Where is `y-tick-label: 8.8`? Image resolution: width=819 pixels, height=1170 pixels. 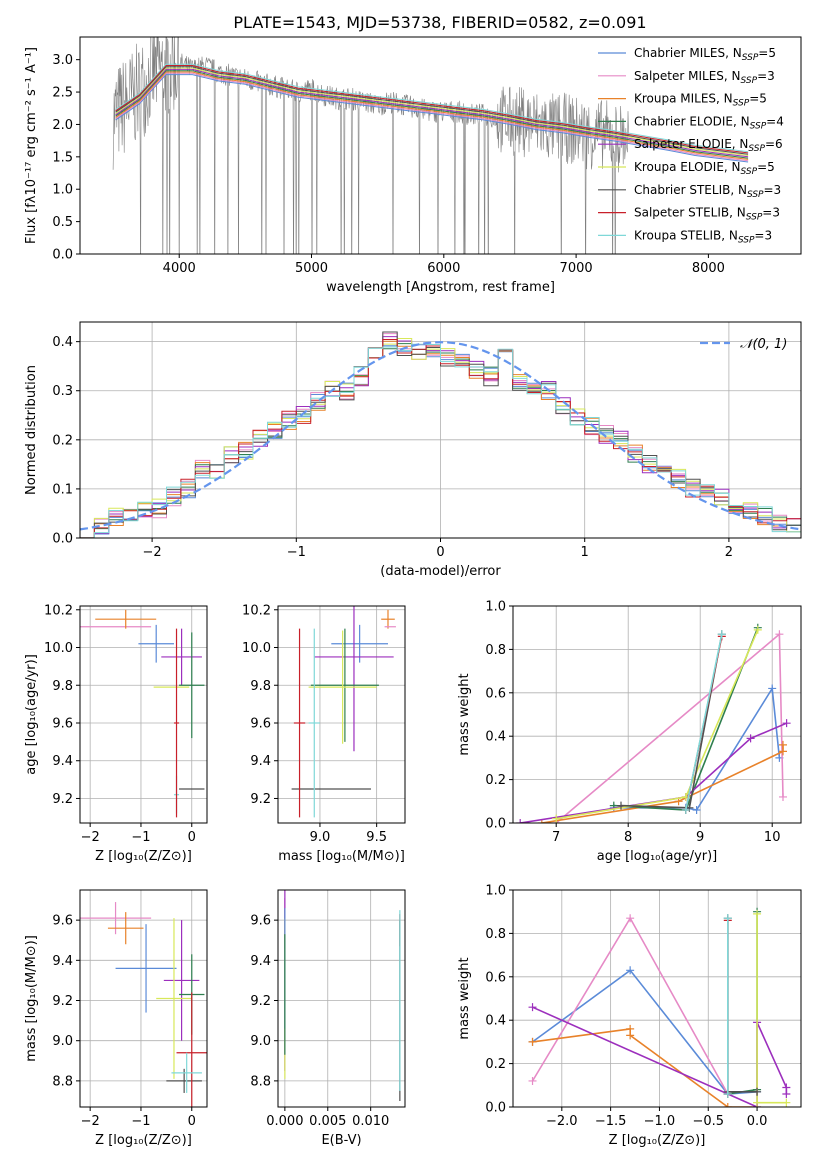
y-tick-label: 8.8 is located at coordinates (62, 1081).